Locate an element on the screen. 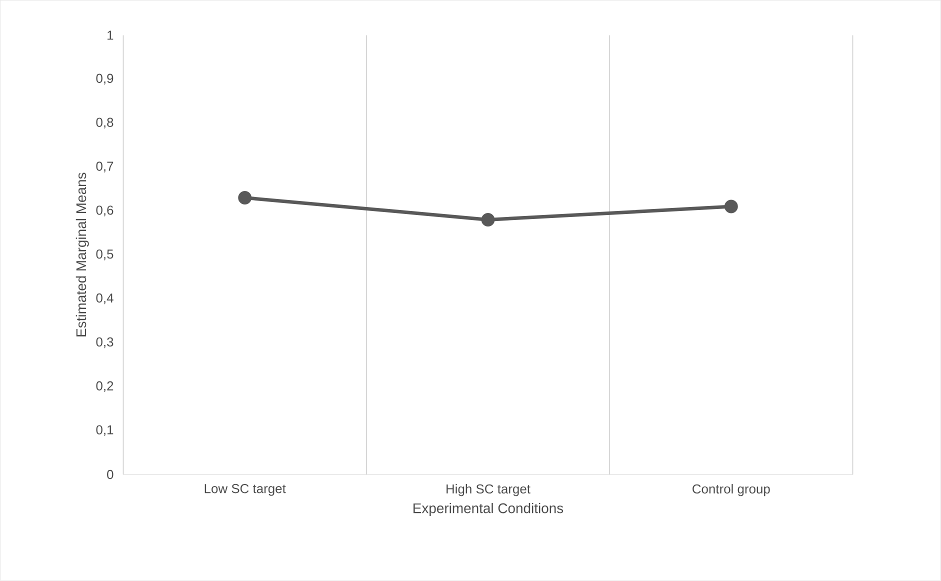  y-axis-title: Estimated Marginal Means is located at coordinates (82, 254).